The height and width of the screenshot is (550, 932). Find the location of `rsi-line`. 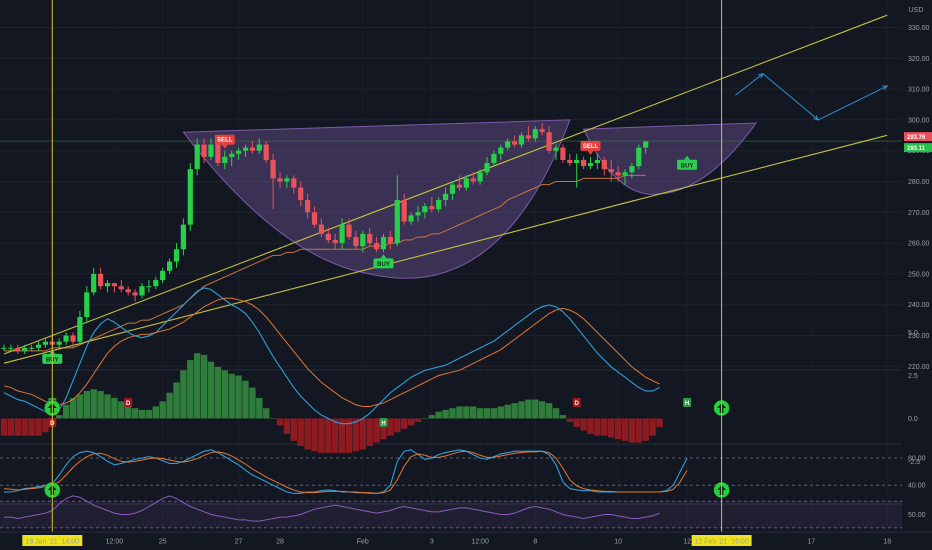

rsi-line is located at coordinates (332, 508).